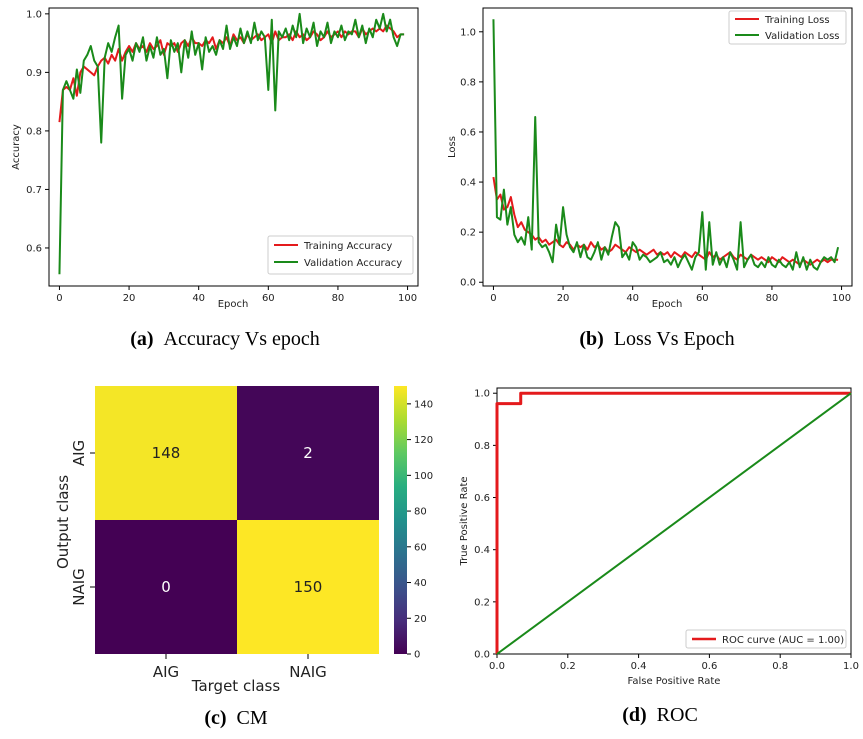 The height and width of the screenshot is (739, 863). What do you see at coordinates (702, 298) in the screenshot?
I see `loss-xtick-label: 60` at bounding box center [702, 298].